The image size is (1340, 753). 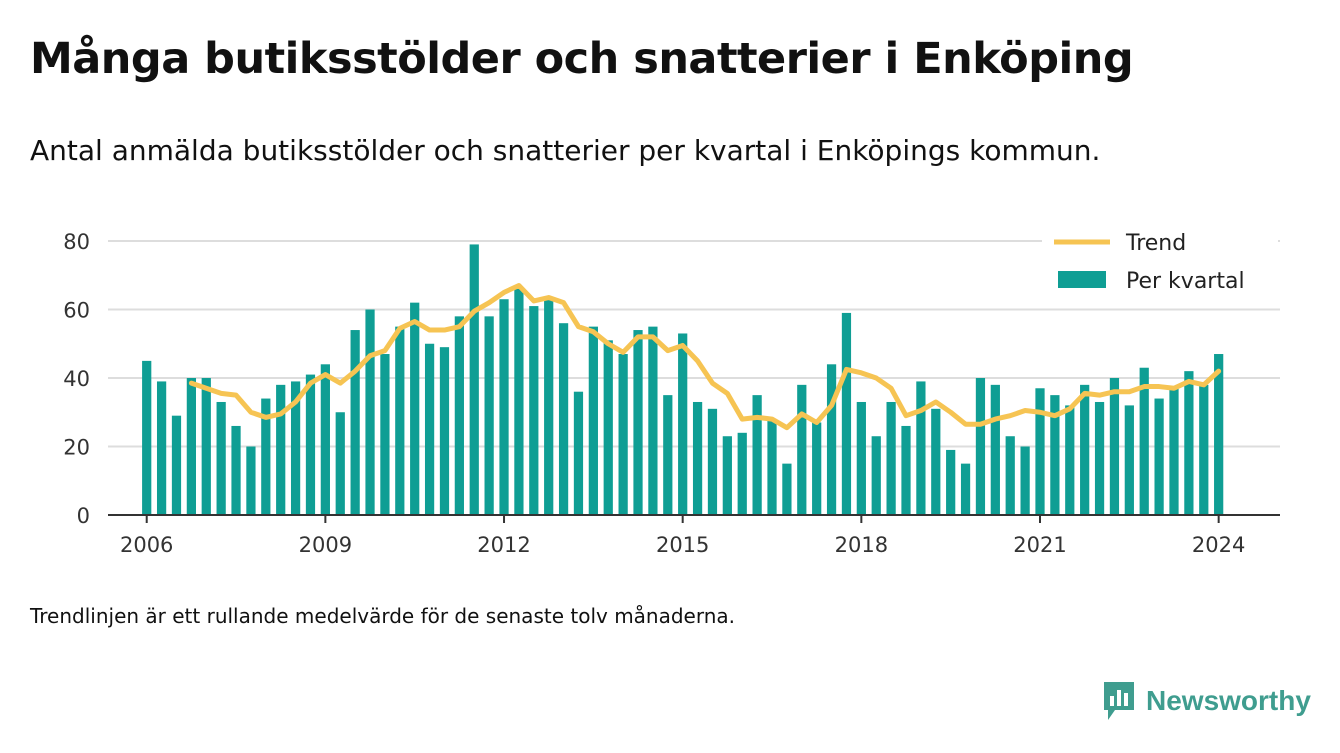 What do you see at coordinates (76, 448) in the screenshot?
I see `y-tick-label-20: 20` at bounding box center [76, 448].